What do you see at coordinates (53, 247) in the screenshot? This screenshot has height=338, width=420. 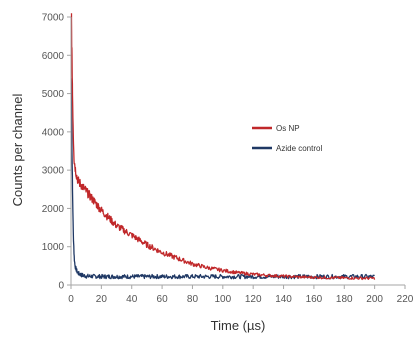 I see `y-tick-label: 1000` at bounding box center [53, 247].